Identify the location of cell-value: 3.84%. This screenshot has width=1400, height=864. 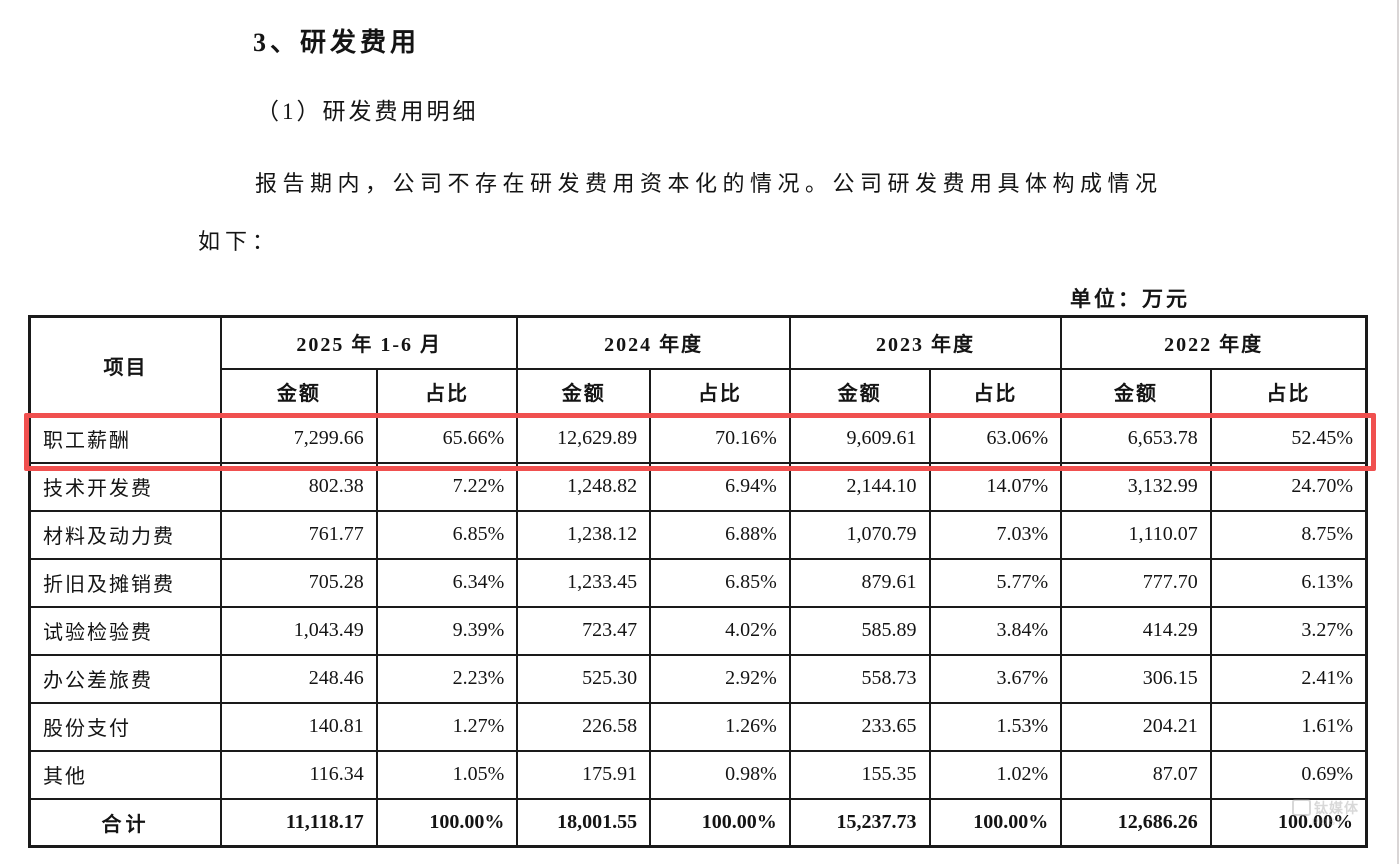
(995, 630).